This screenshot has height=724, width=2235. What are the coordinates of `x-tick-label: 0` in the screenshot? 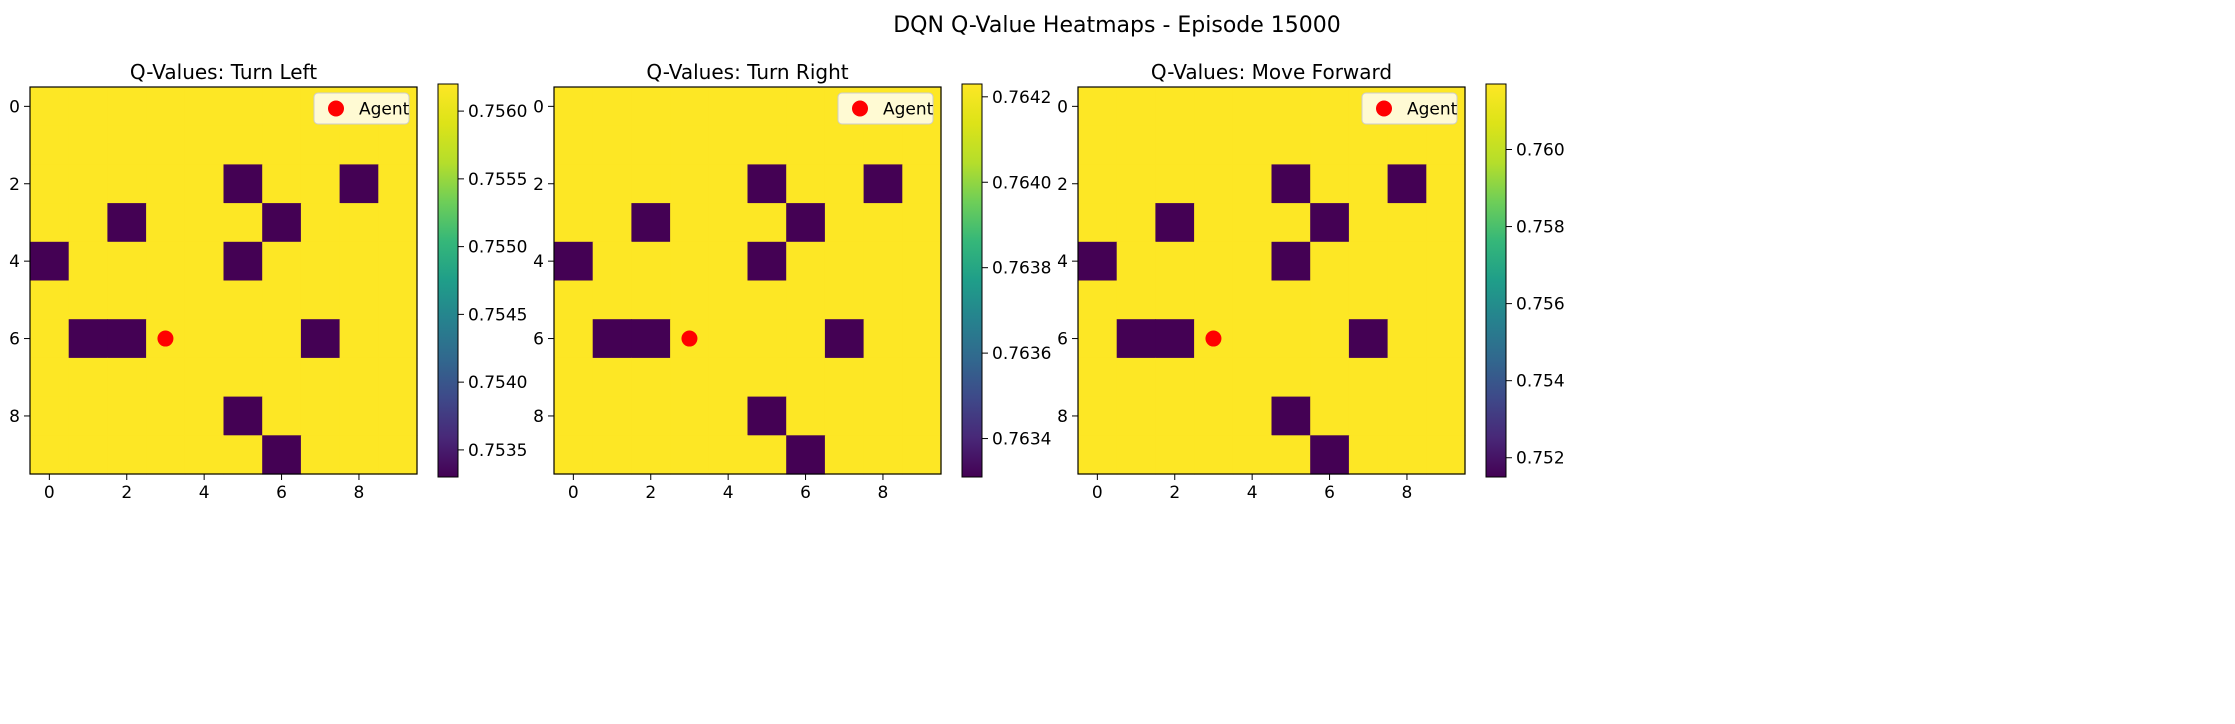 It's located at (49, 493).